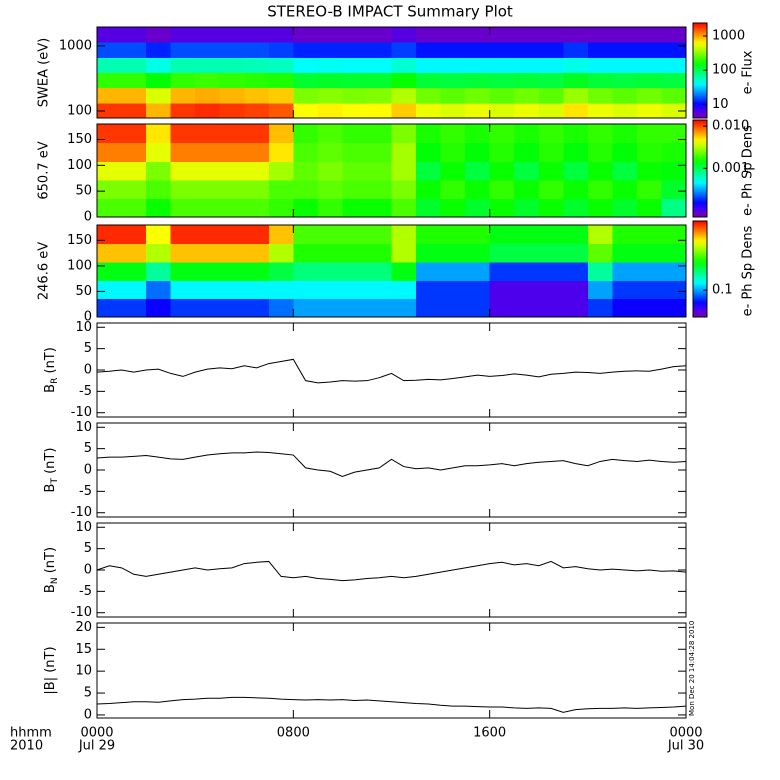  What do you see at coordinates (55, 580) in the screenshot?
I see `y-axis-label-sub: N` at bounding box center [55, 580].